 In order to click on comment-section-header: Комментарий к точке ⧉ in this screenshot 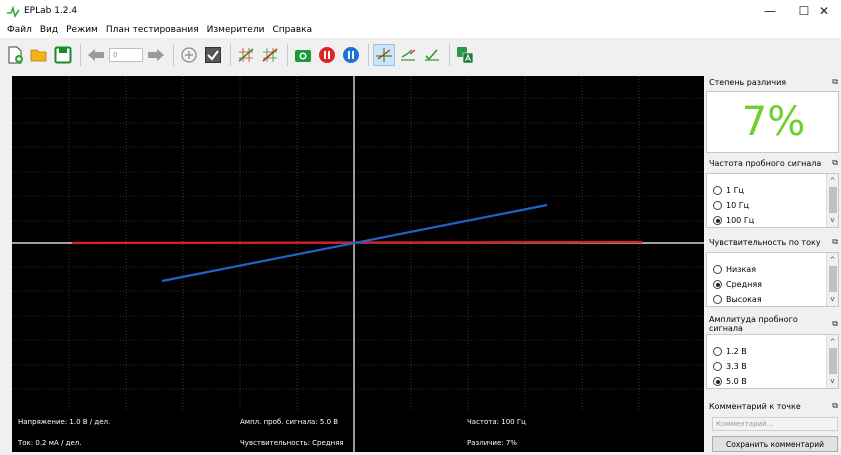, I will do `click(773, 406)`.